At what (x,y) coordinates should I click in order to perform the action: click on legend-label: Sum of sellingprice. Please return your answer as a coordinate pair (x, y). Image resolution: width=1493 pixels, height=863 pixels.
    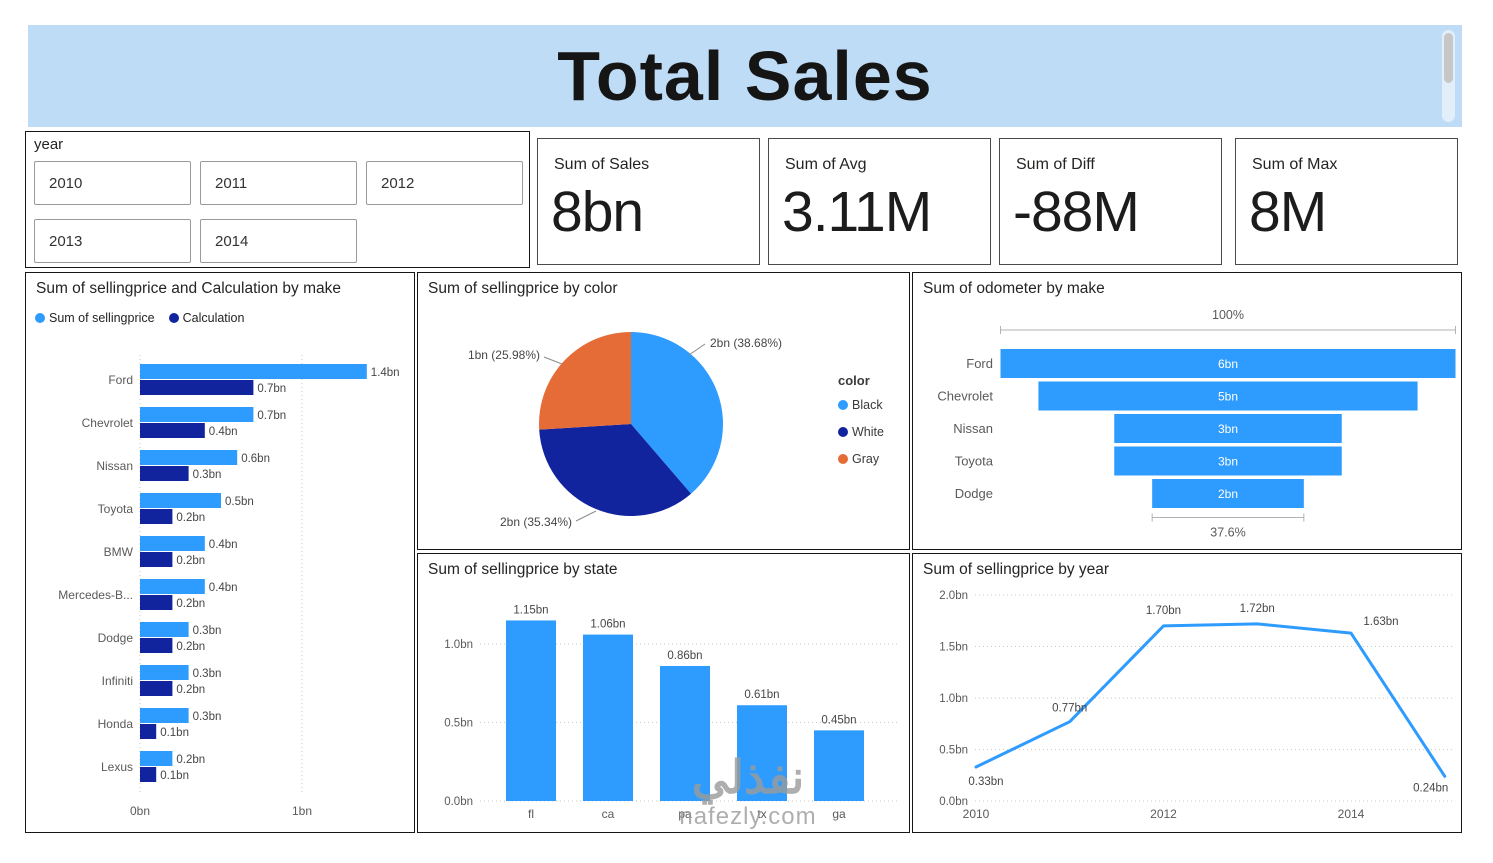
    Looking at the image, I should click on (102, 318).